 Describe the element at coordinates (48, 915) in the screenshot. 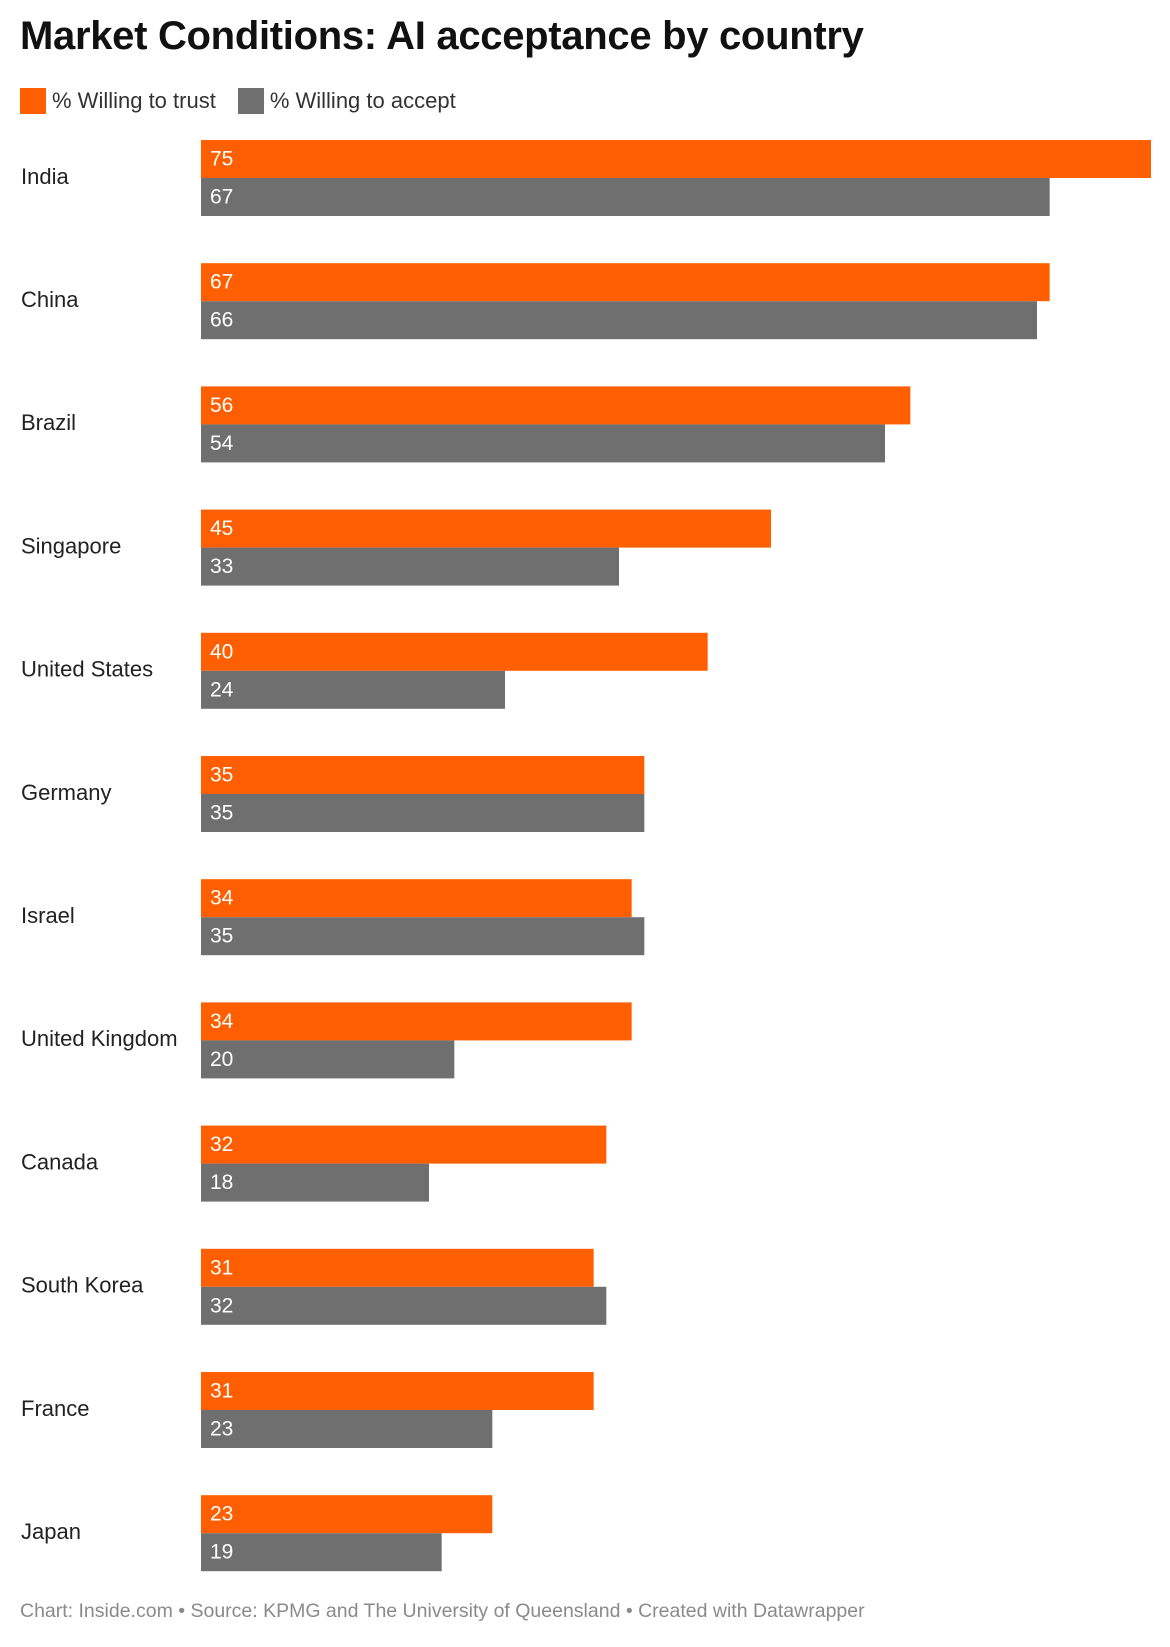

I see `category-label: Israel` at that location.